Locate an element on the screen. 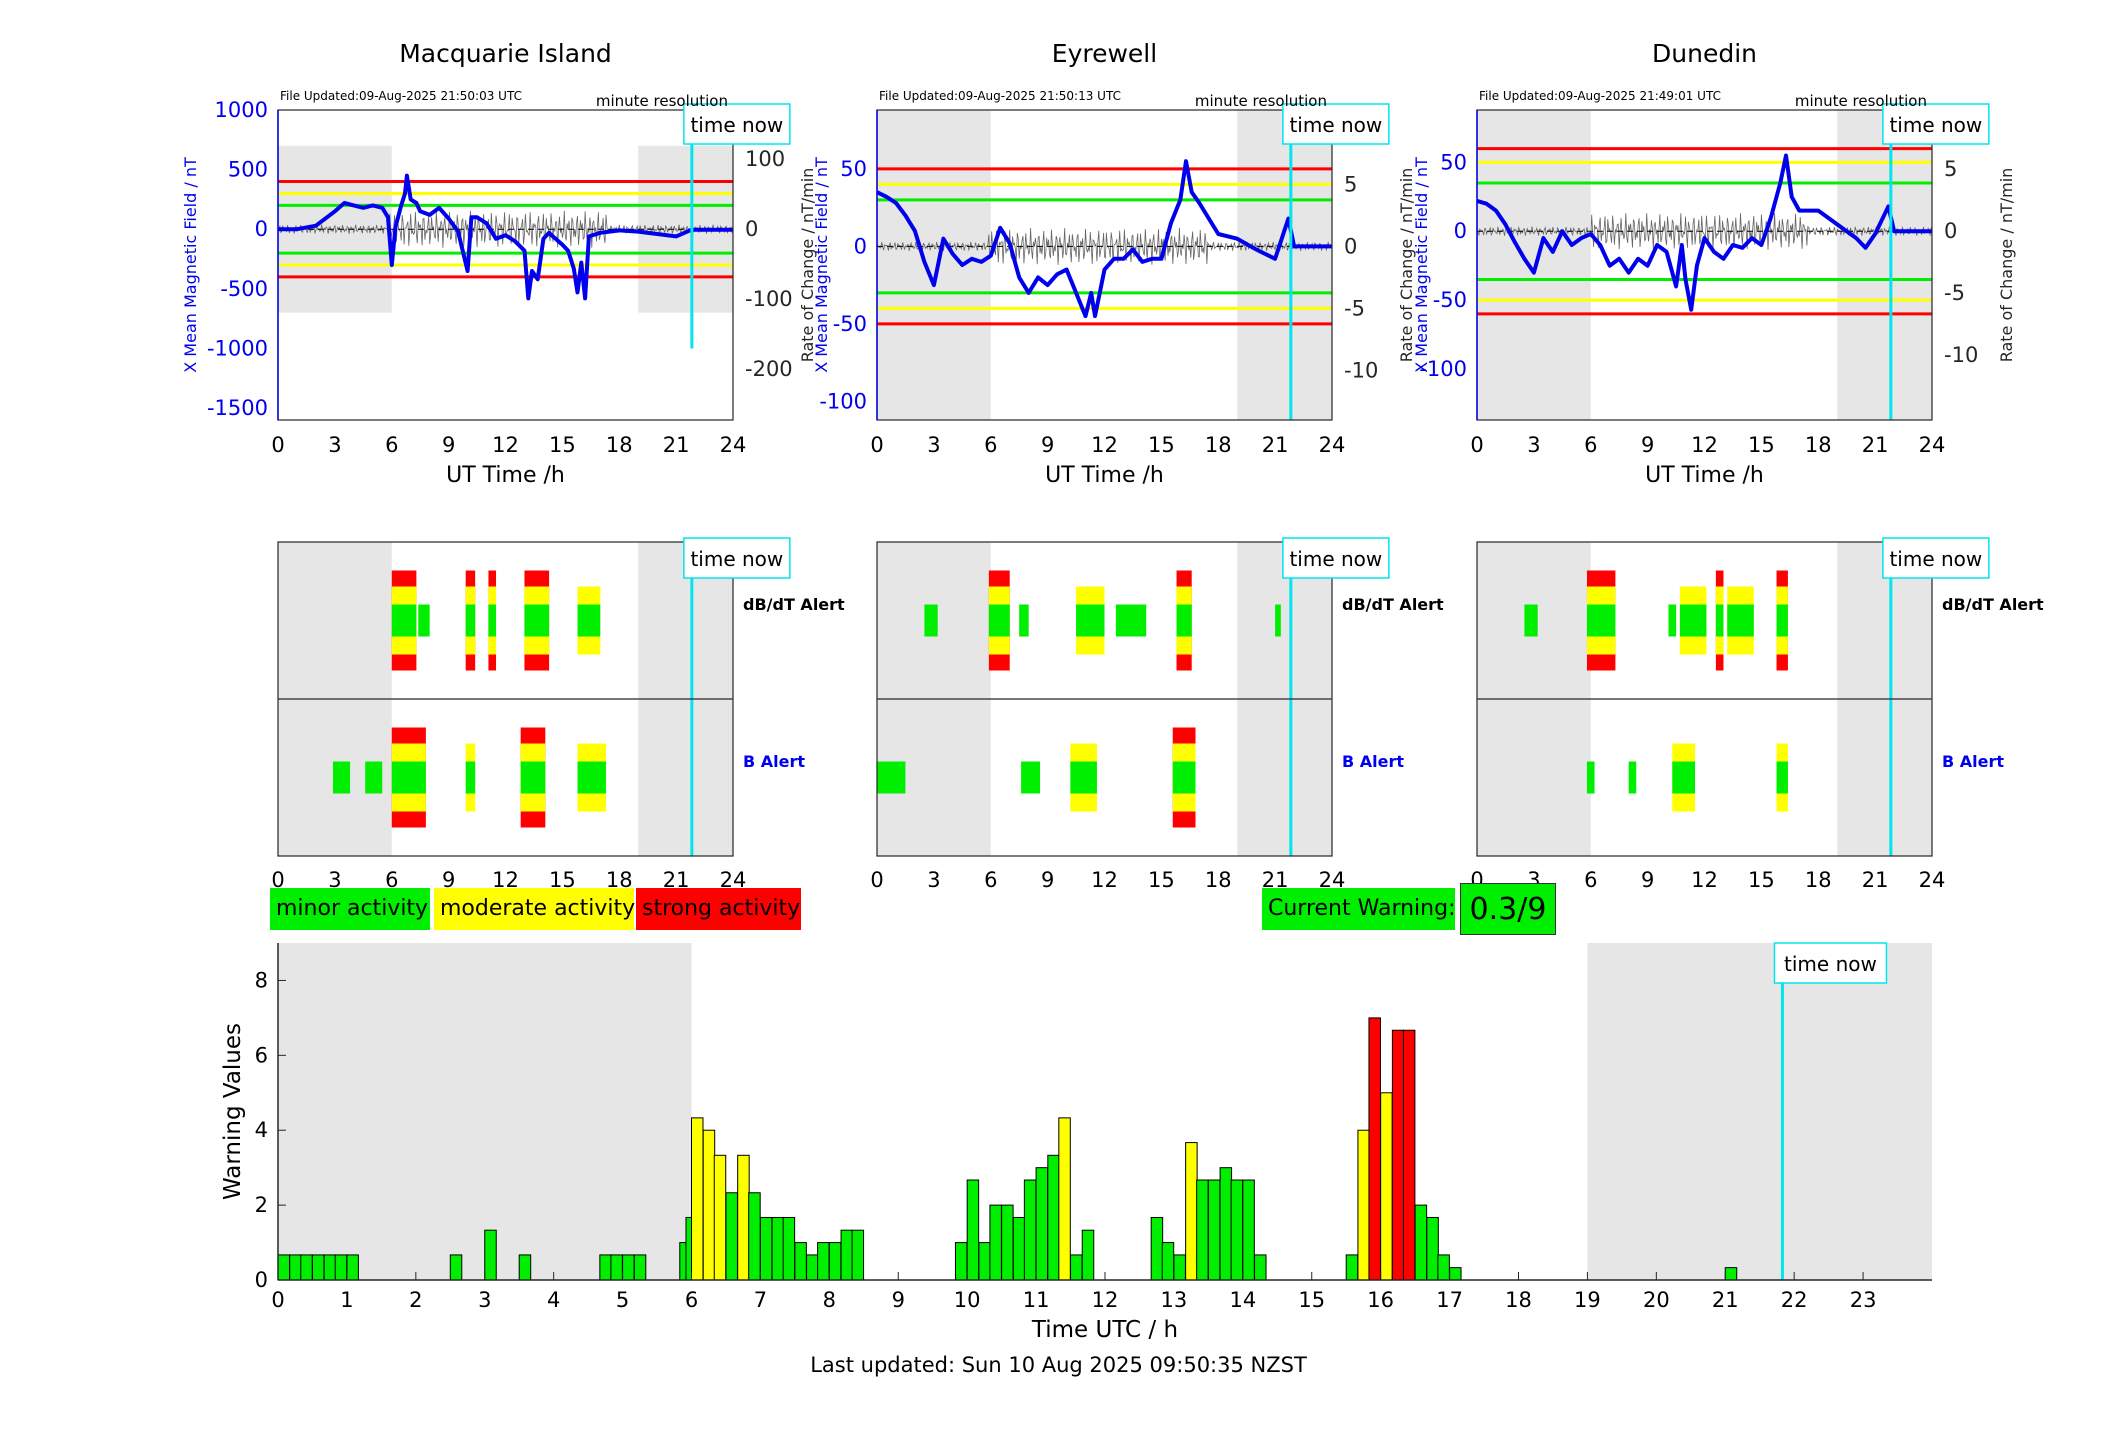 This screenshot has height=1437, width=2117. file-updated: File Updated:09-Aug-2025 21:50:13 UTC is located at coordinates (1000, 96).